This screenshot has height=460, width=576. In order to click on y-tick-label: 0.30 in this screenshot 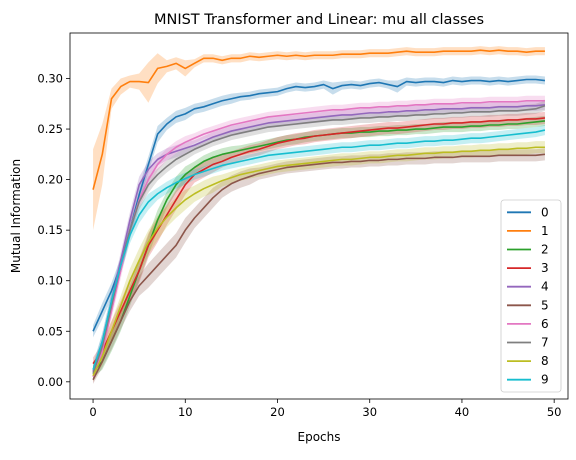, I will do `click(50, 78)`.